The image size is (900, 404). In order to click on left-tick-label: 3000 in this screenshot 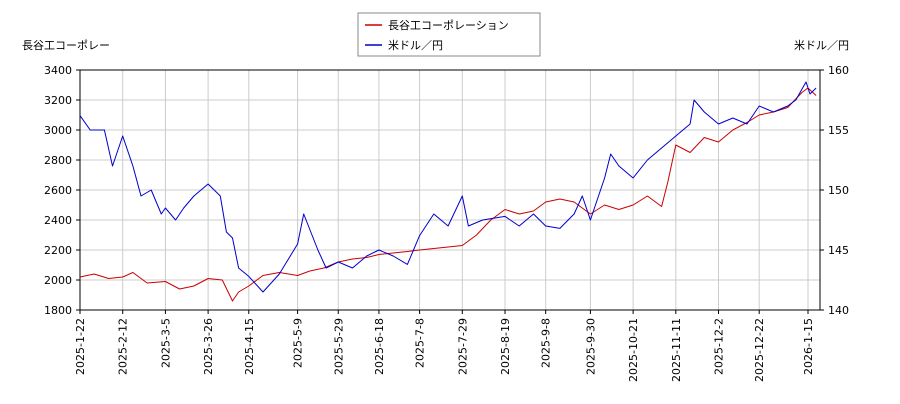, I will do `click(58, 130)`.